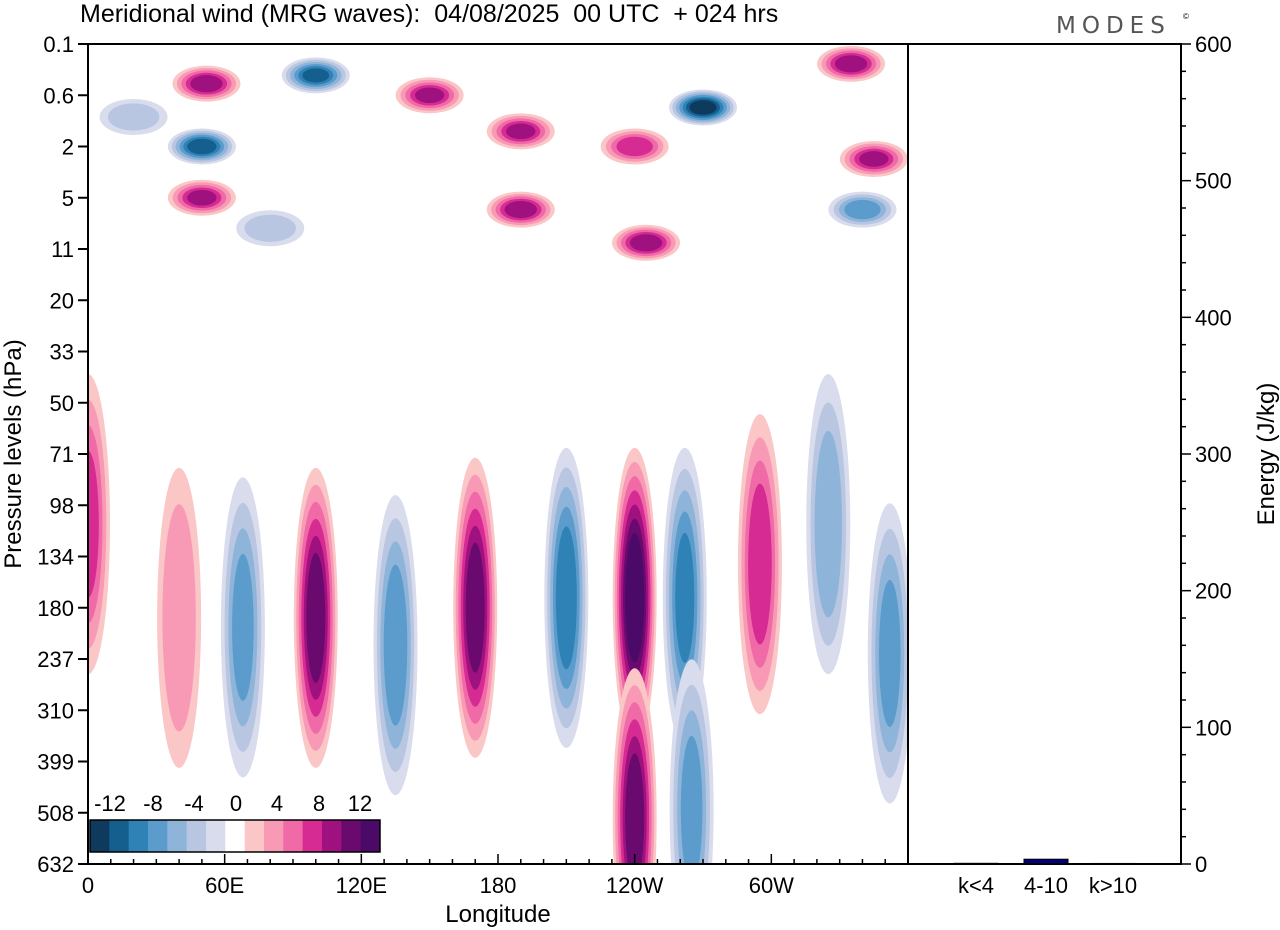  What do you see at coordinates (319, 803) in the screenshot?
I see `colorbar-label: 8` at bounding box center [319, 803].